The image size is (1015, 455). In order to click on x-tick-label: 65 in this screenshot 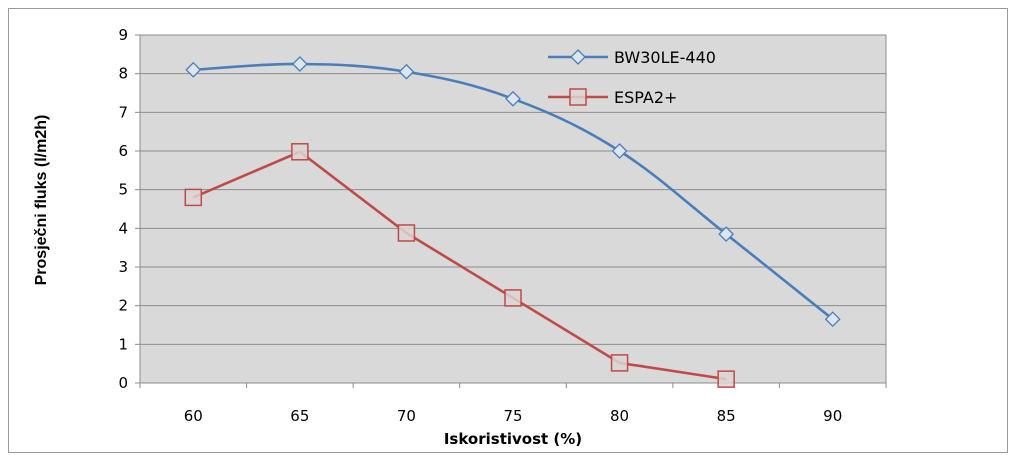, I will do `click(299, 416)`.